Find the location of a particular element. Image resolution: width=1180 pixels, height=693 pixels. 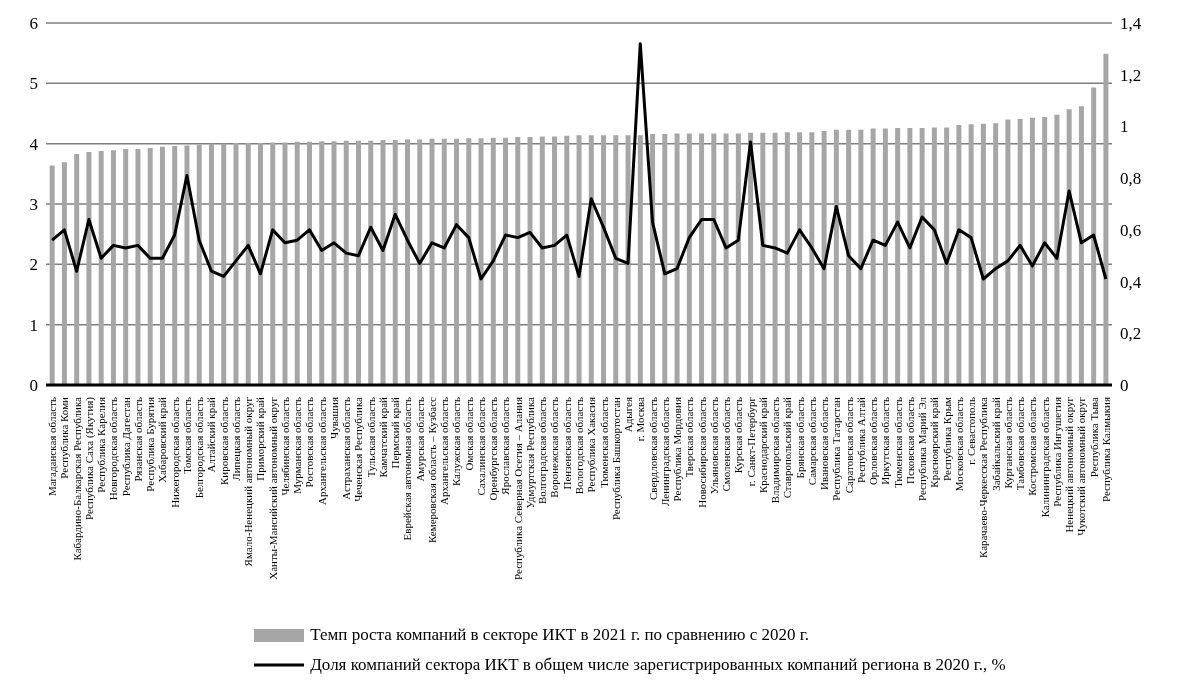

x-tick-label: Самарская область is located at coordinates (811, 441).